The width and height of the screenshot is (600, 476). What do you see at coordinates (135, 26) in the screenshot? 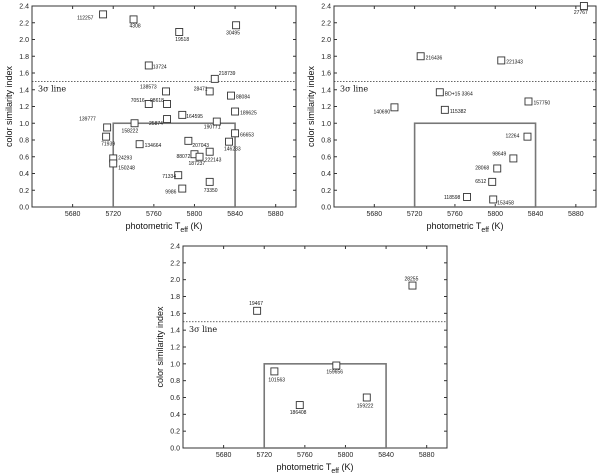
I see `data-point-label: 4308` at bounding box center [135, 26].